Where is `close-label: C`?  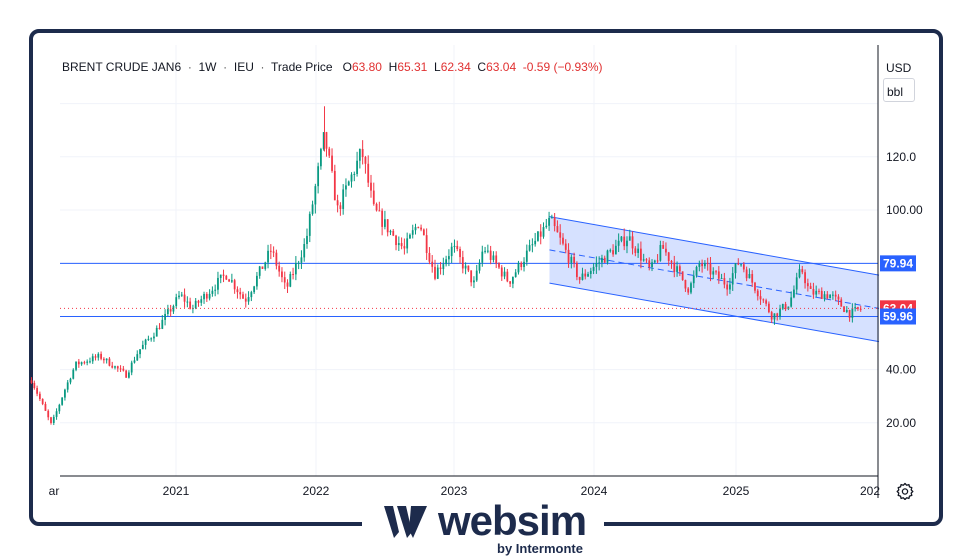 close-label: C is located at coordinates (482, 67).